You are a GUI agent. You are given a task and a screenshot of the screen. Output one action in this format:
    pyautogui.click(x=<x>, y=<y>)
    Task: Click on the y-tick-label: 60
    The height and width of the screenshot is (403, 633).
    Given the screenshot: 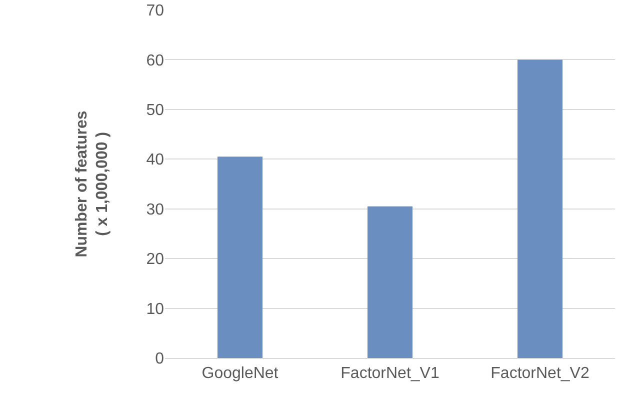 What is the action you would take?
    pyautogui.click(x=155, y=61)
    